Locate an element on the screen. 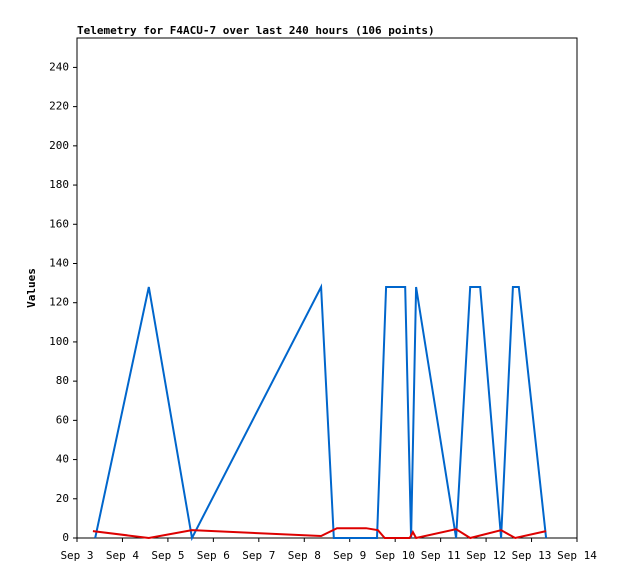 This screenshot has height=579, width=618. data-line is located at coordinates (319, 533).